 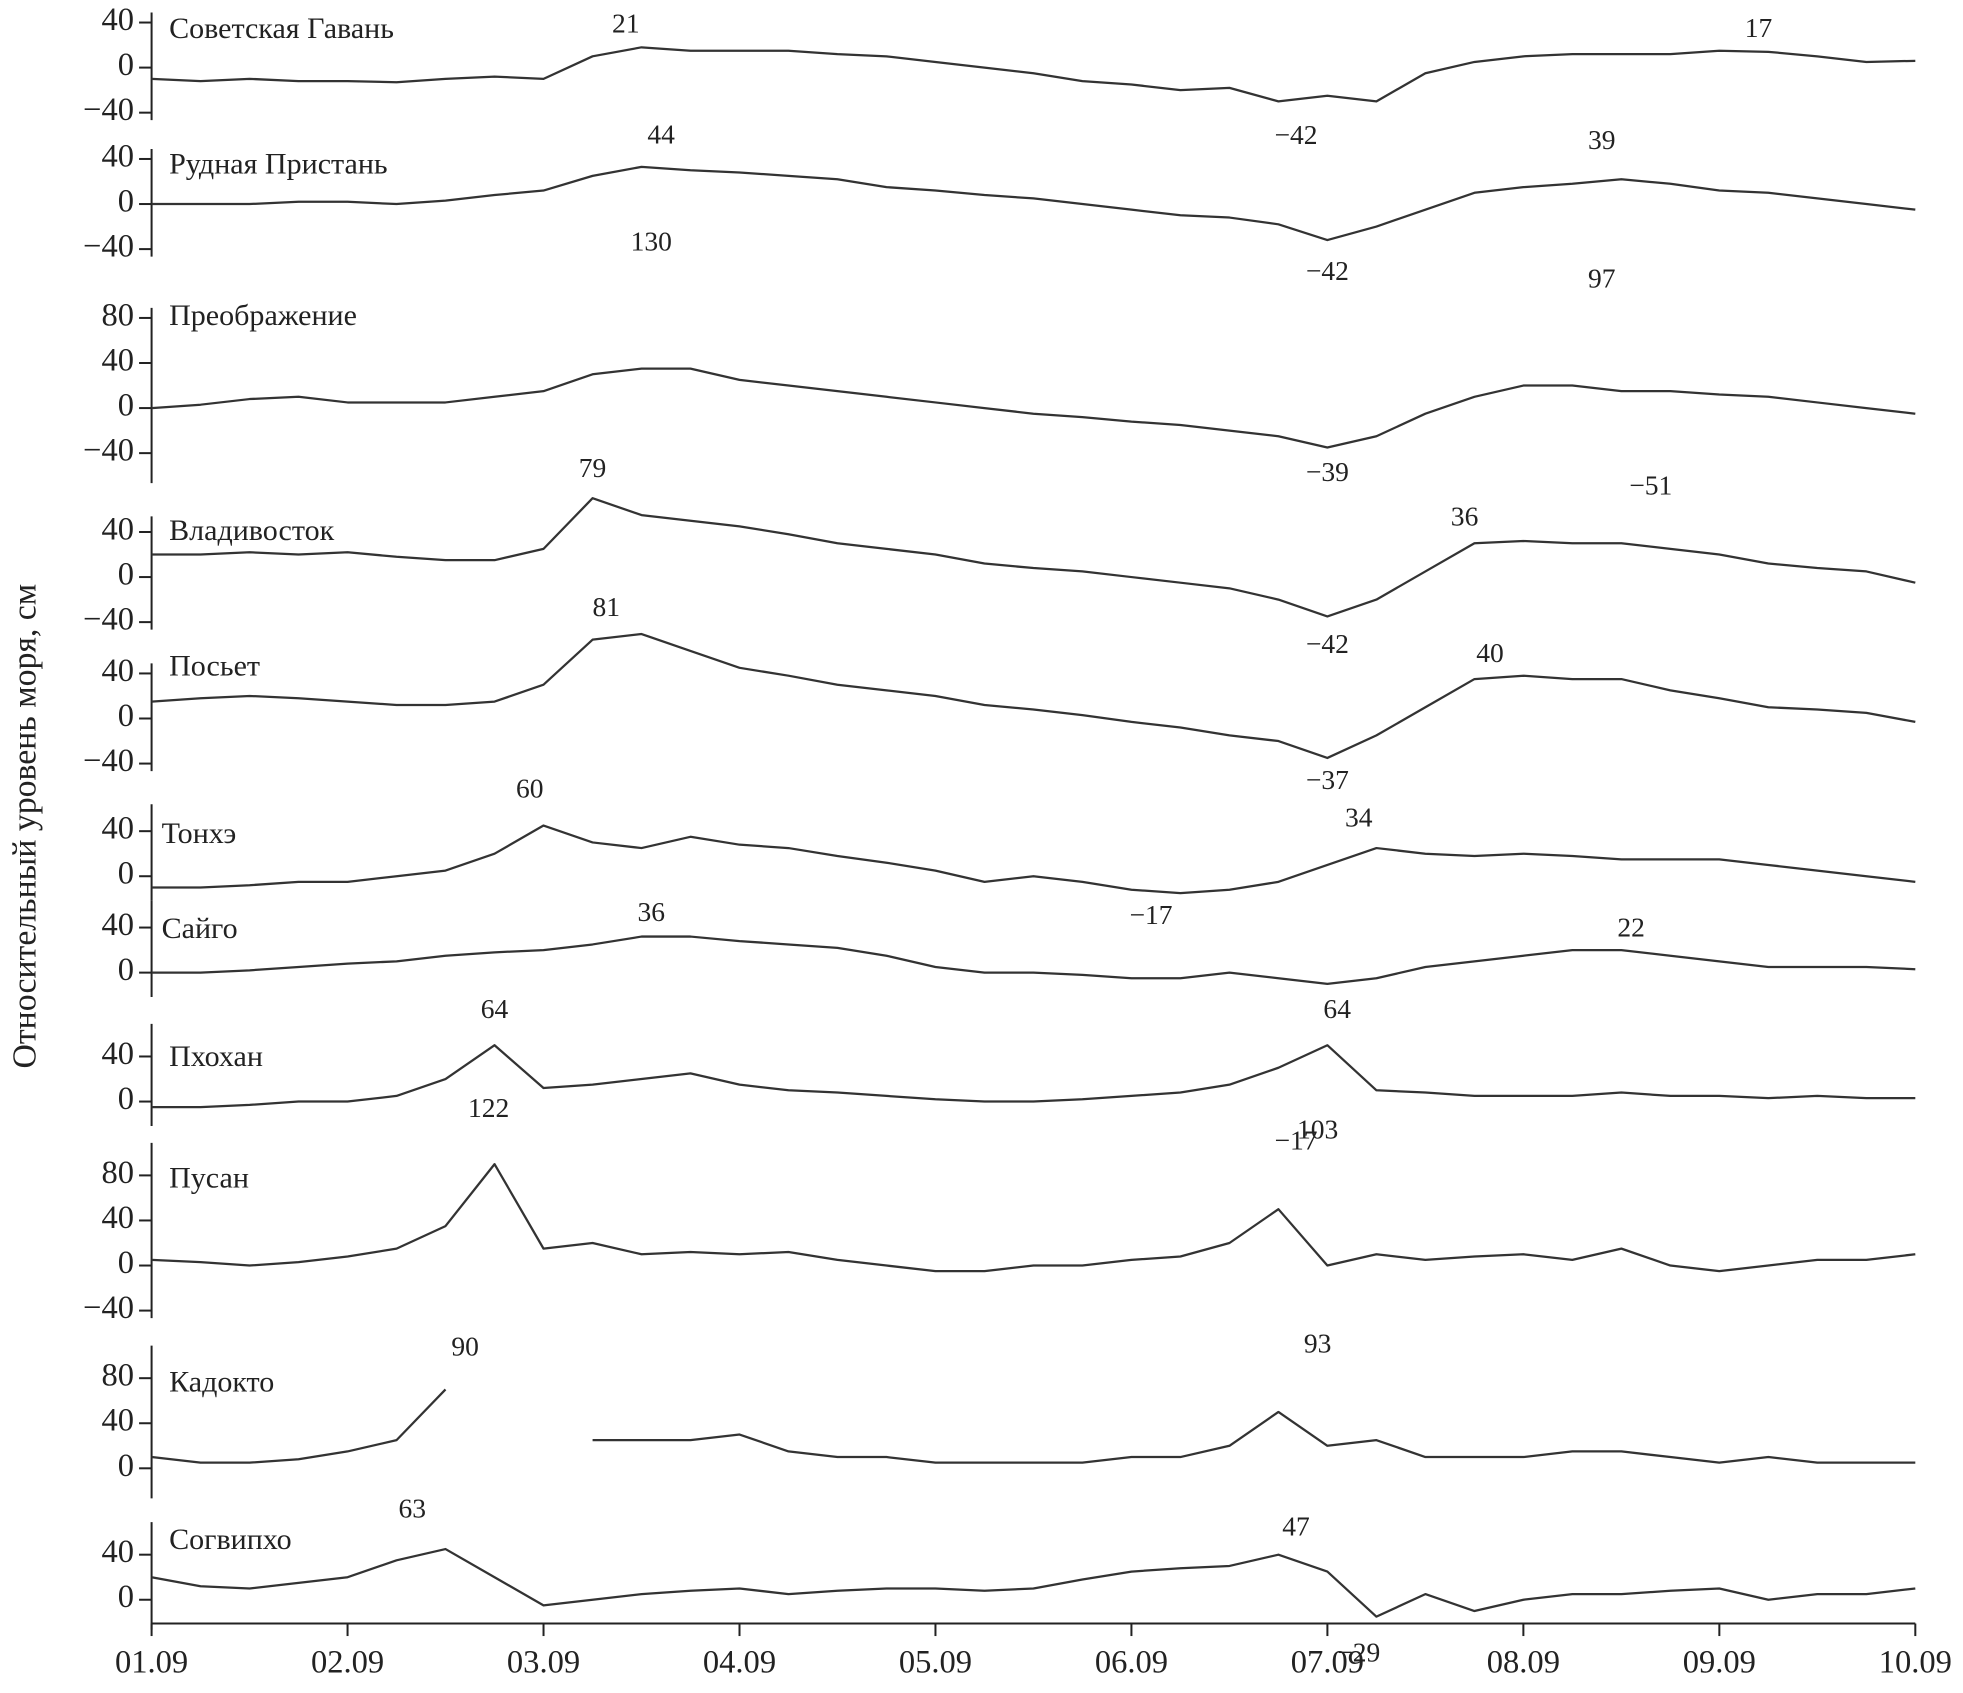 I want to click on peak-label: 97, so click(x=1602, y=278).